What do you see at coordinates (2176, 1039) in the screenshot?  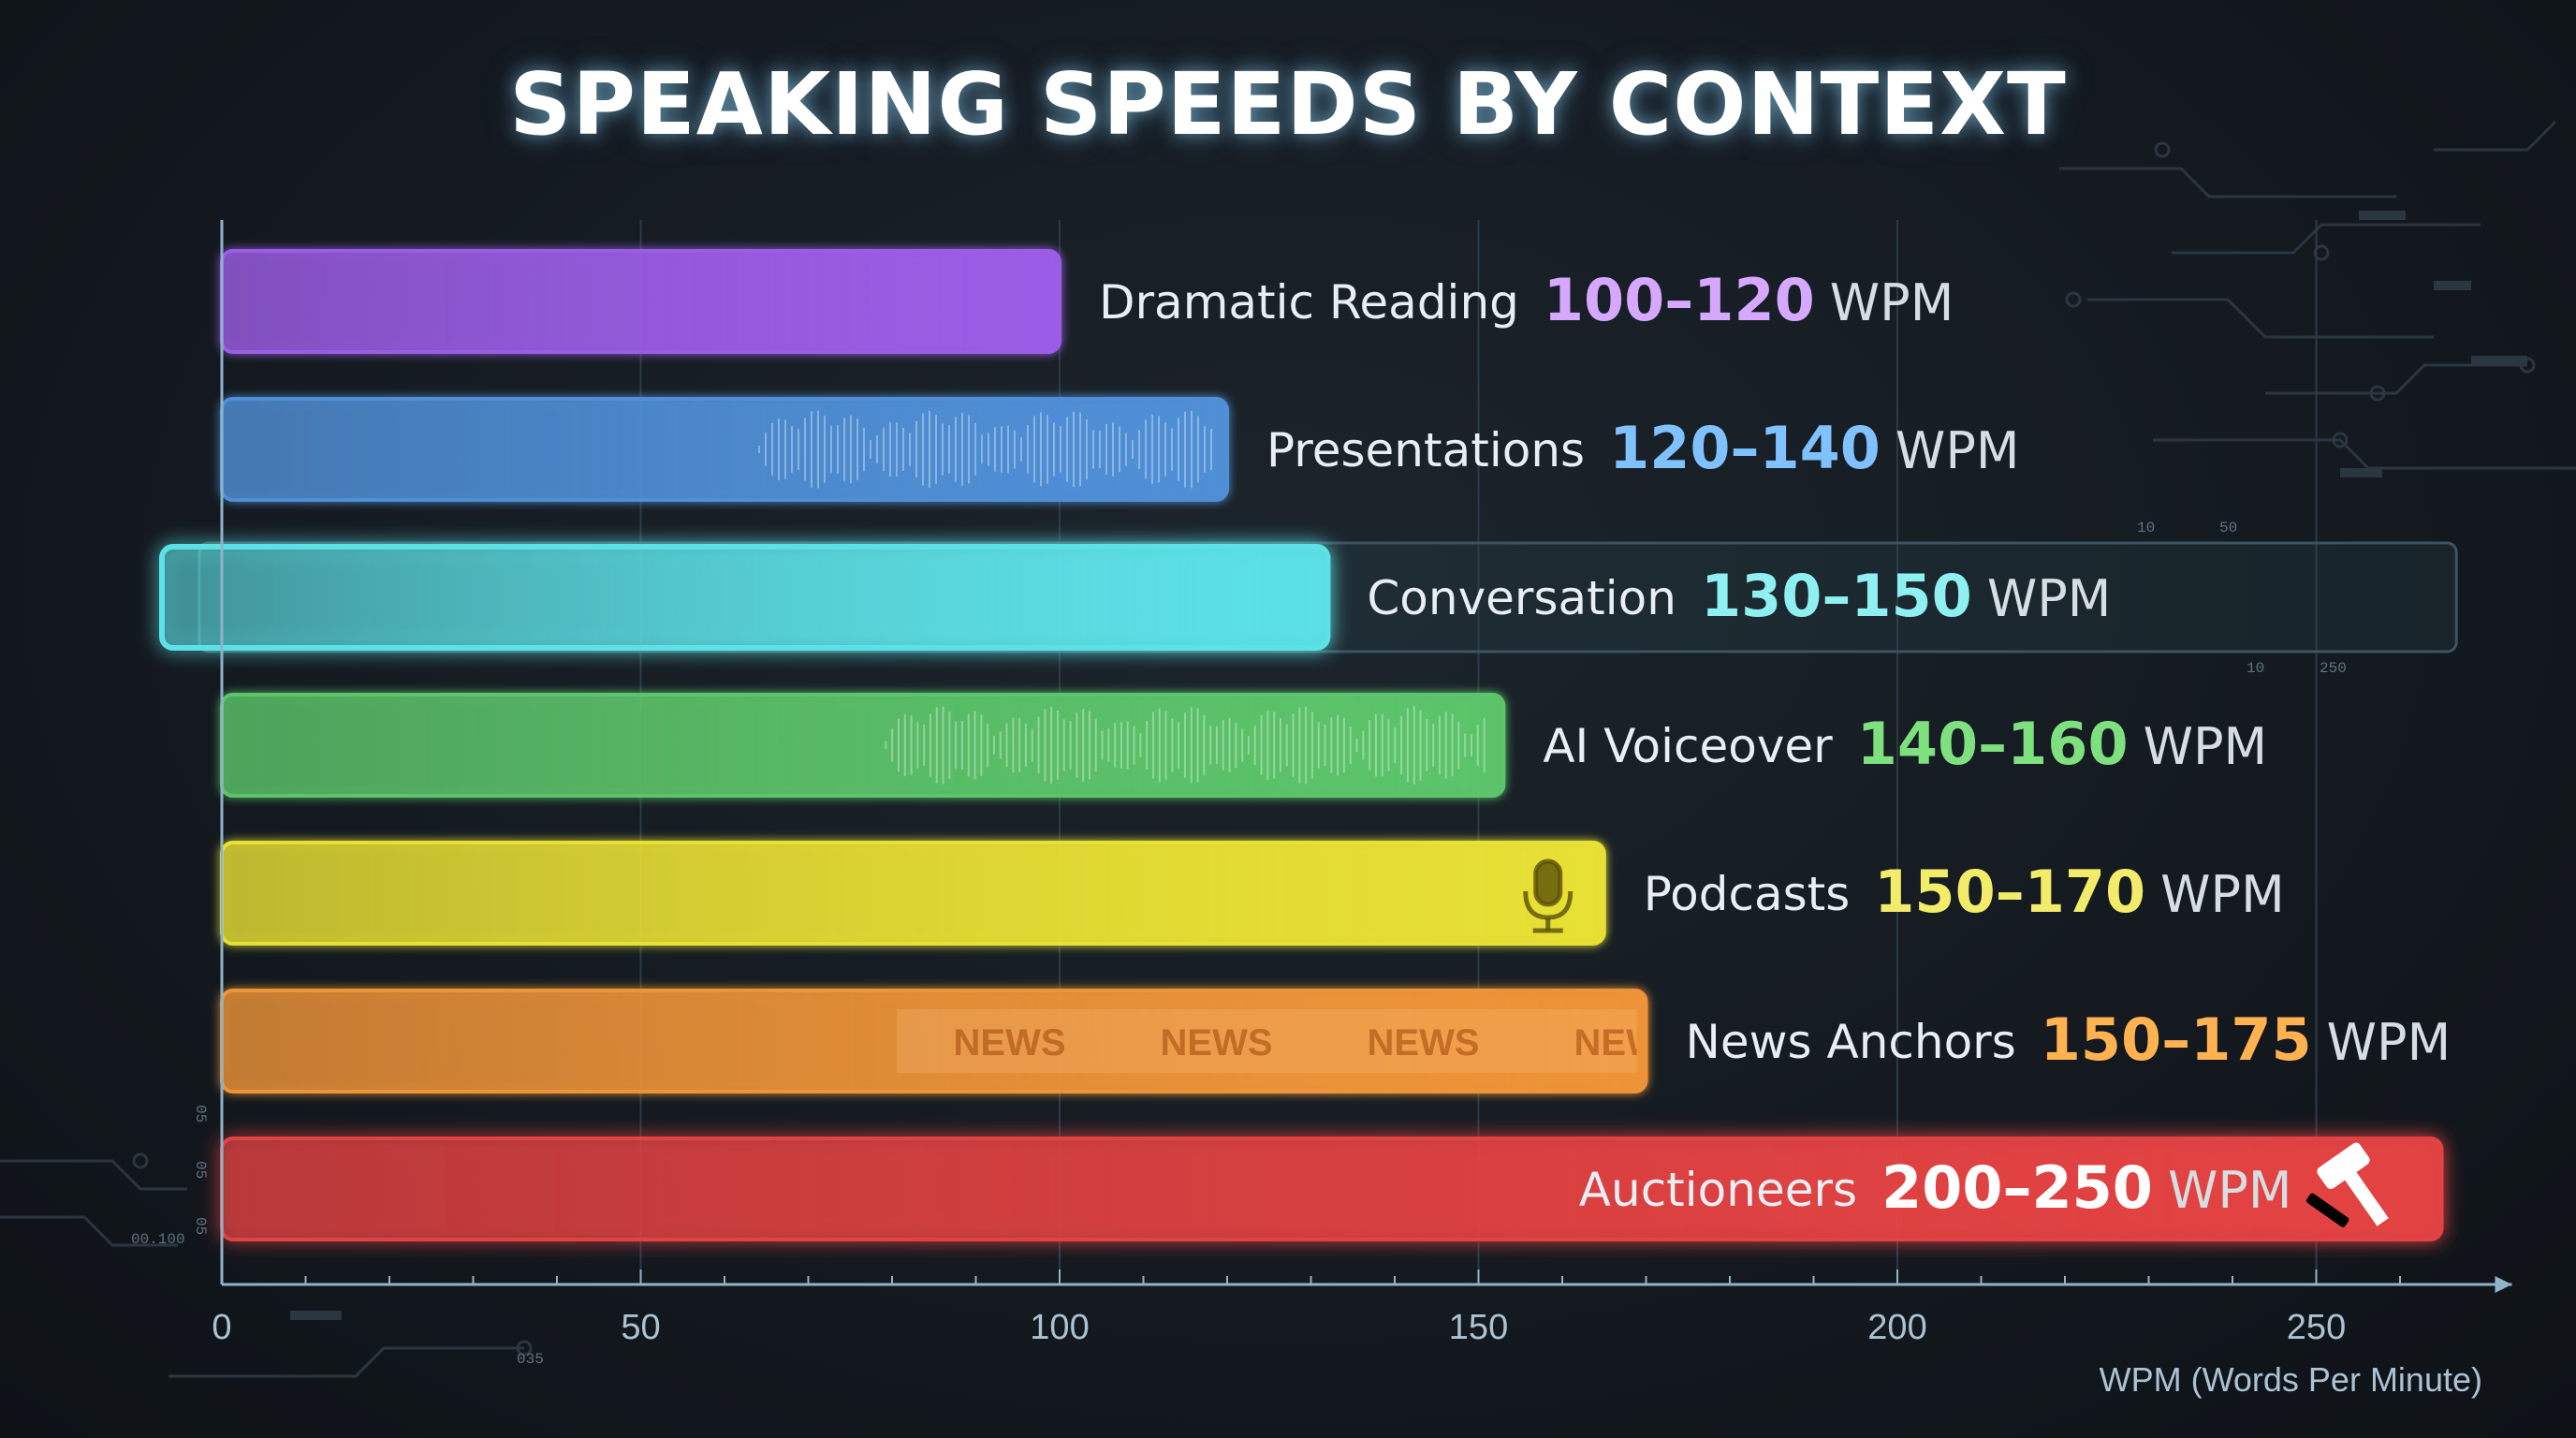 I see `range-label: 150–175` at bounding box center [2176, 1039].